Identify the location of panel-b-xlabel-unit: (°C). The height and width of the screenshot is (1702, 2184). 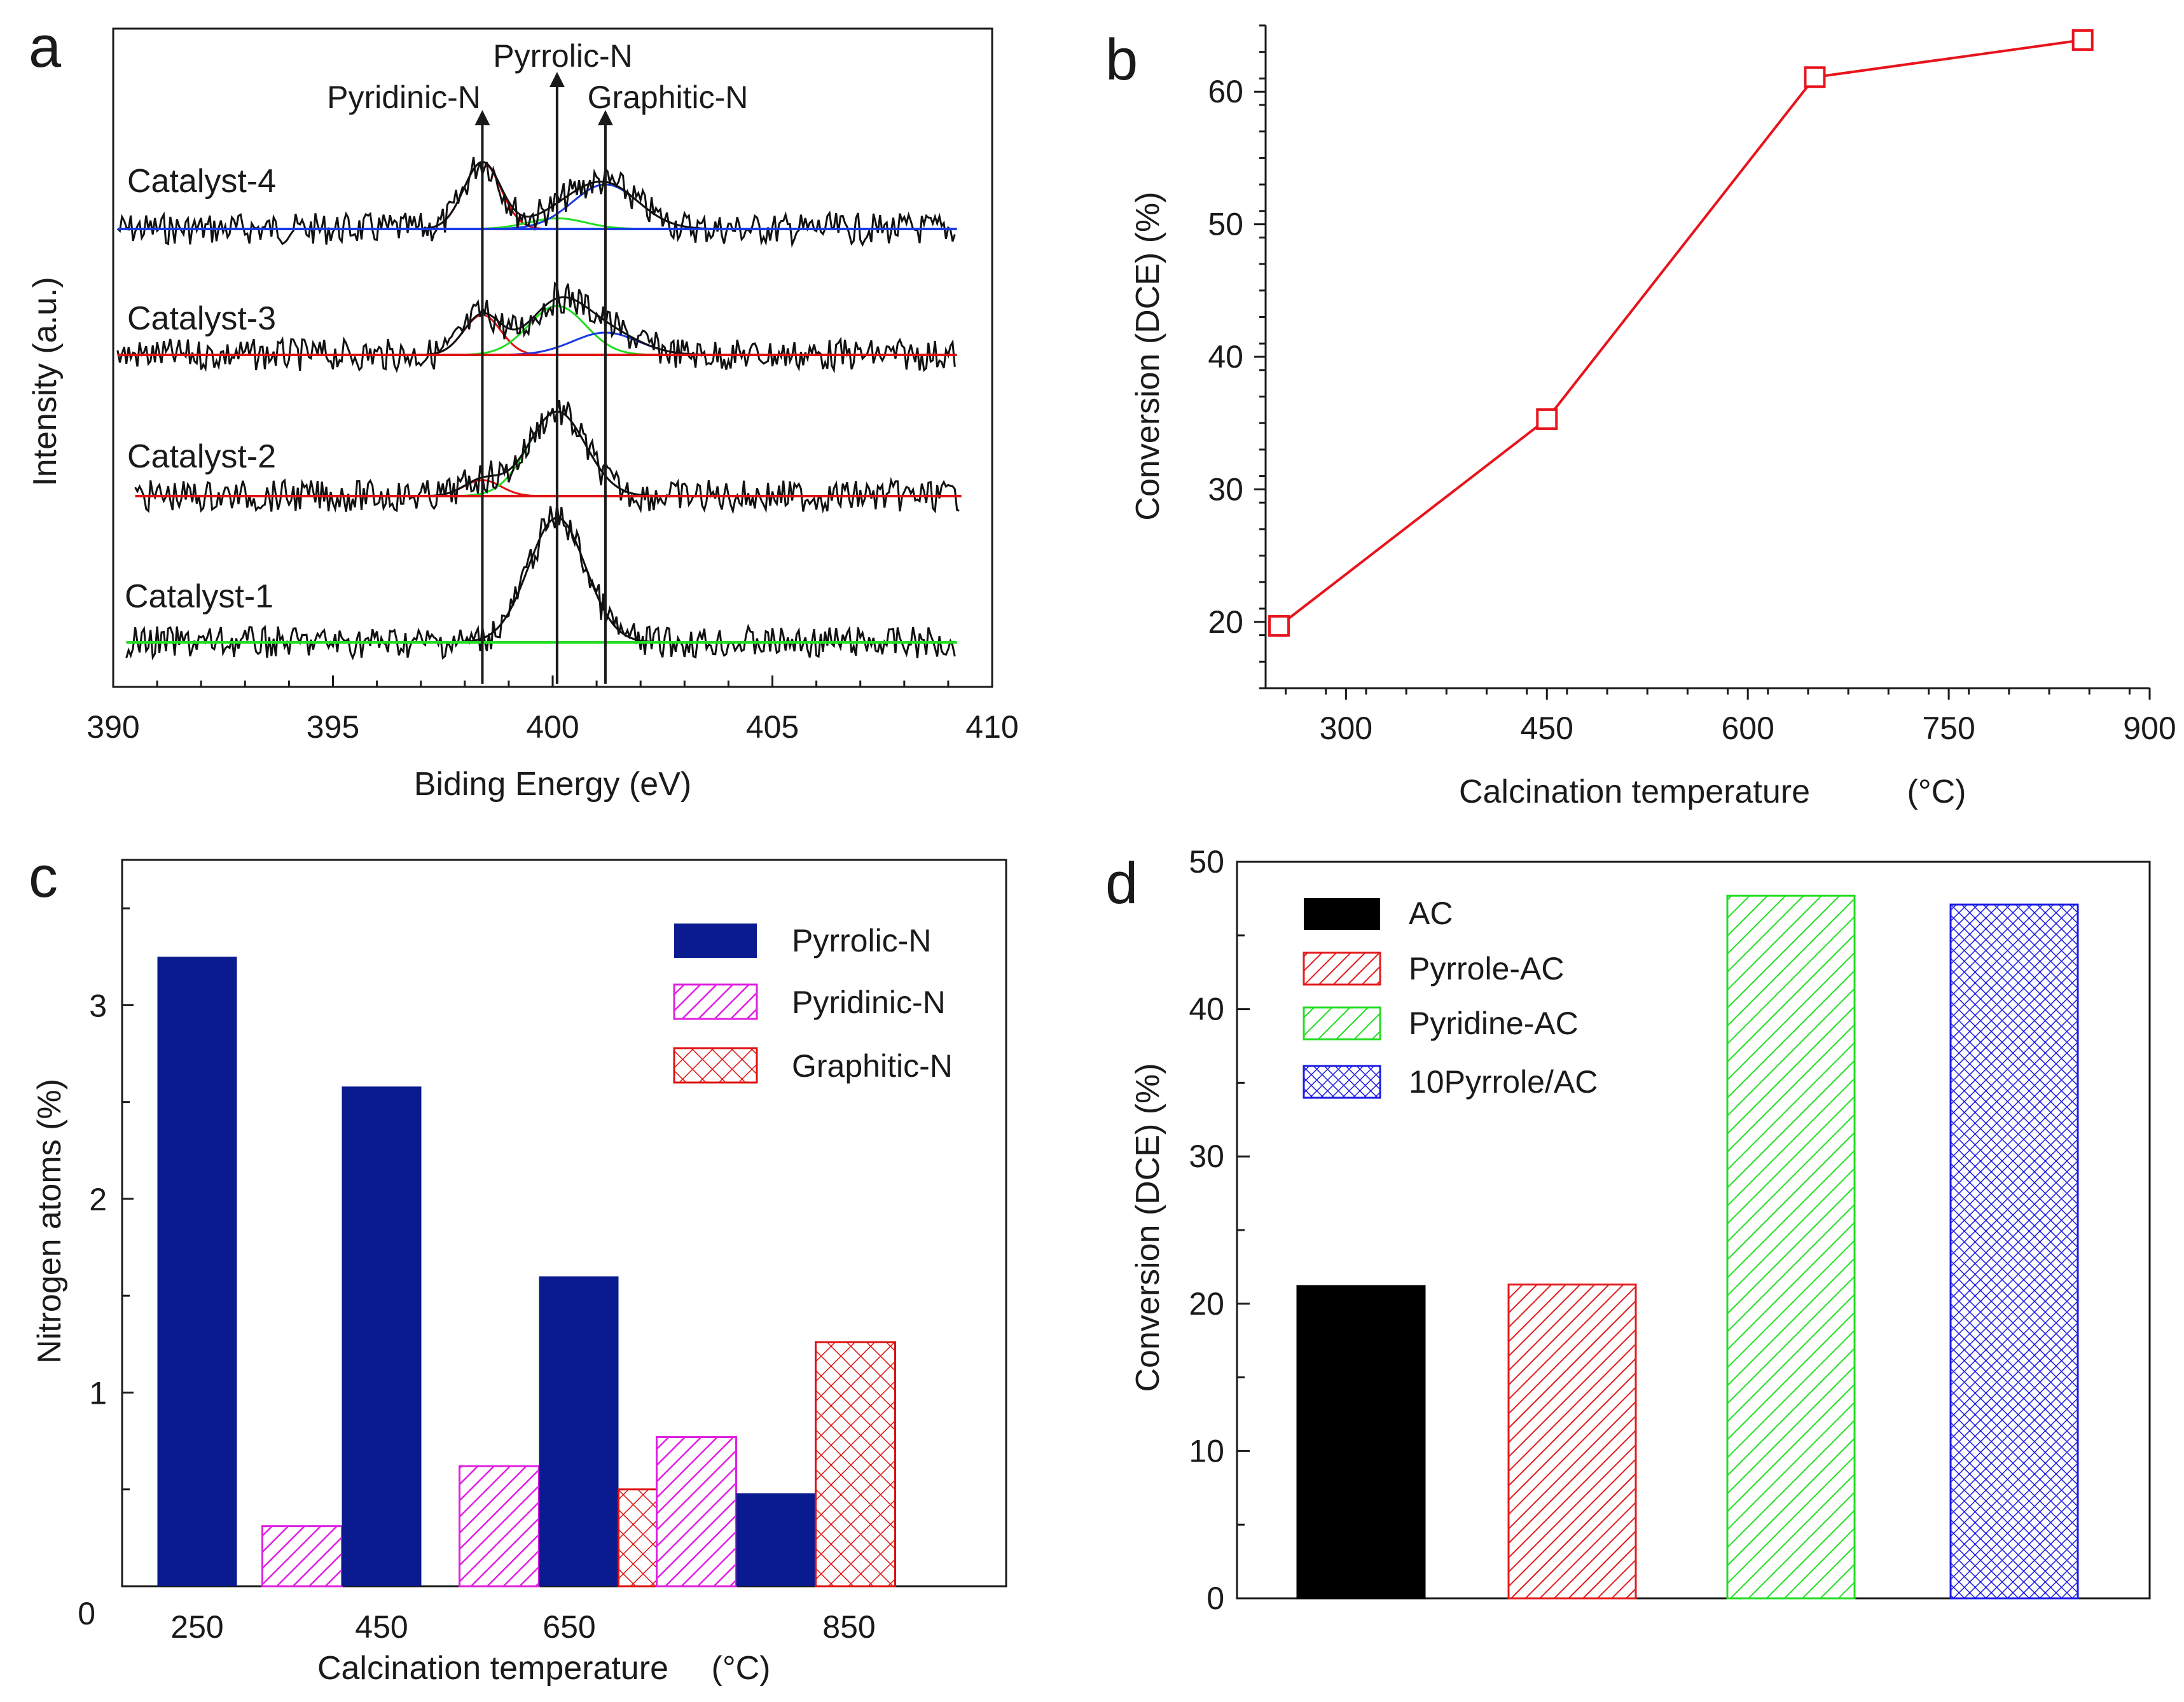
(1937, 792).